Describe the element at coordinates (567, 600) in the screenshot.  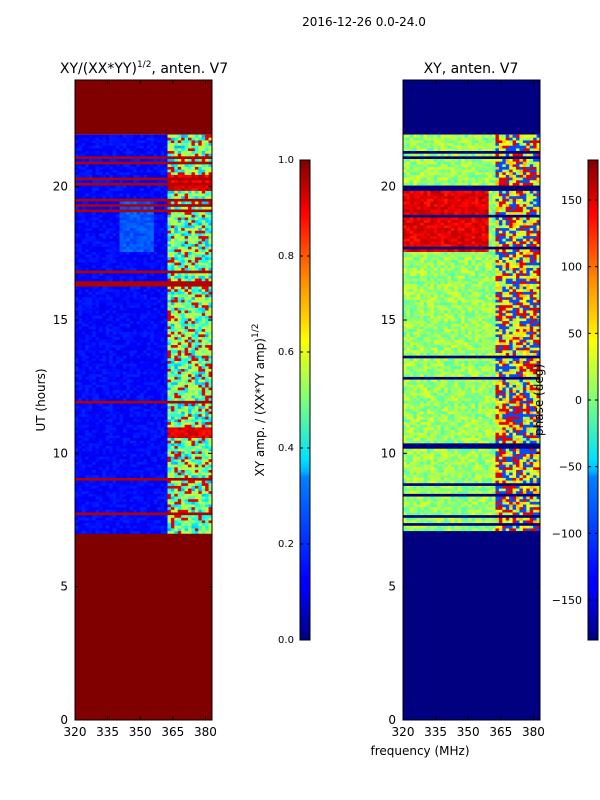
I see `colorbar-tick-label: −150` at that location.